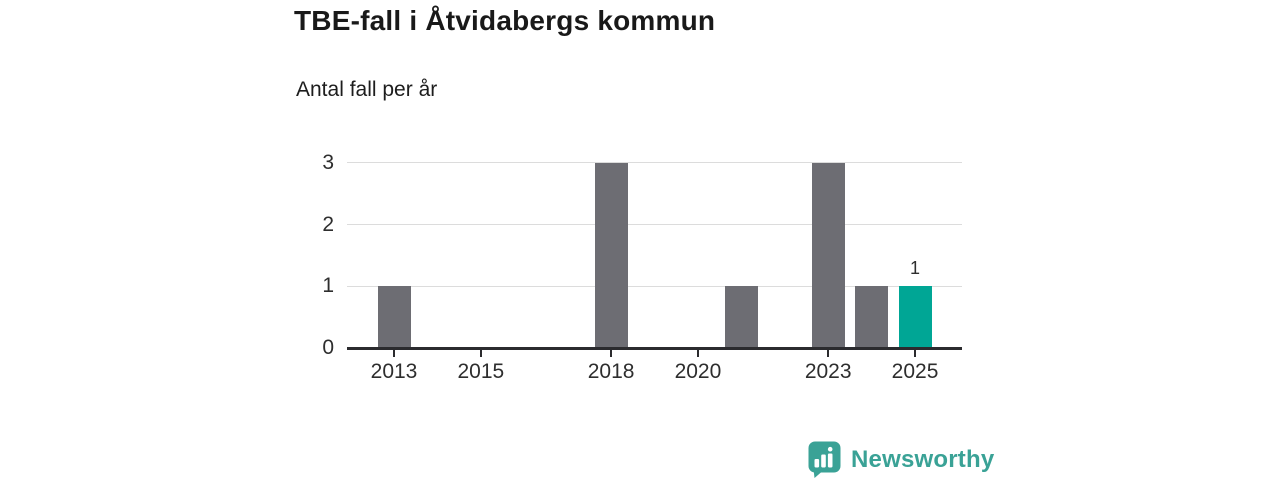 The image size is (1280, 480). Describe the element at coordinates (328, 224) in the screenshot. I see `y-tick-label: 2` at that location.